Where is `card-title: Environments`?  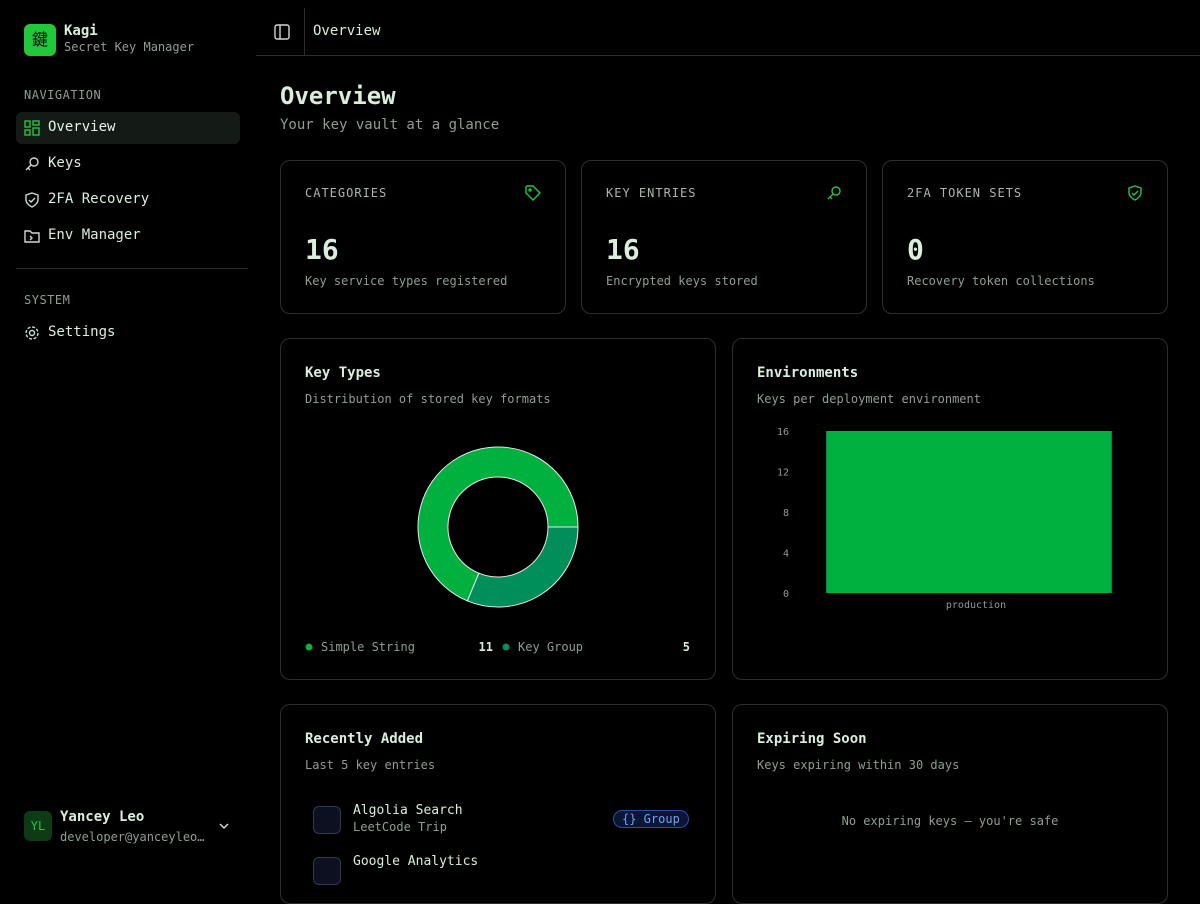 card-title: Environments is located at coordinates (808, 373).